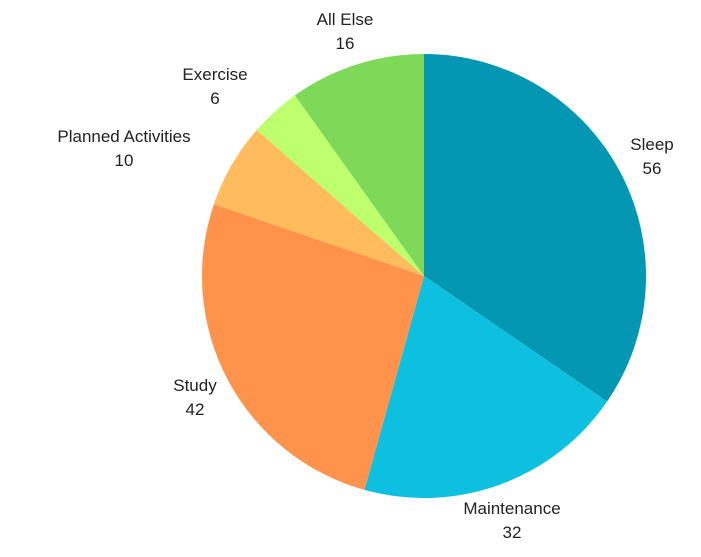  What do you see at coordinates (652, 168) in the screenshot?
I see `slice-label-value: 56` at bounding box center [652, 168].